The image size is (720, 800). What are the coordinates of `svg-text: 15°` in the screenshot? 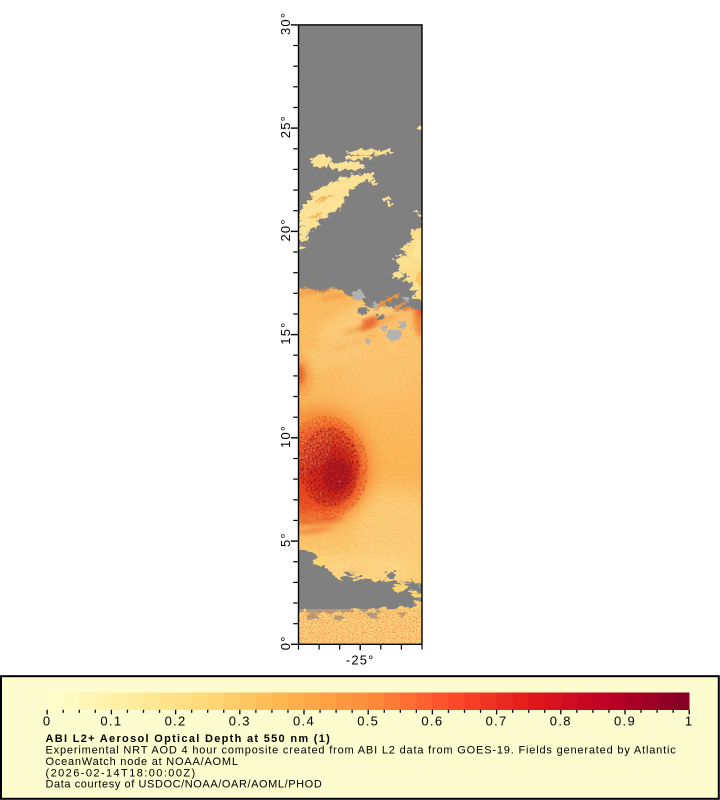 It's located at (285, 332).